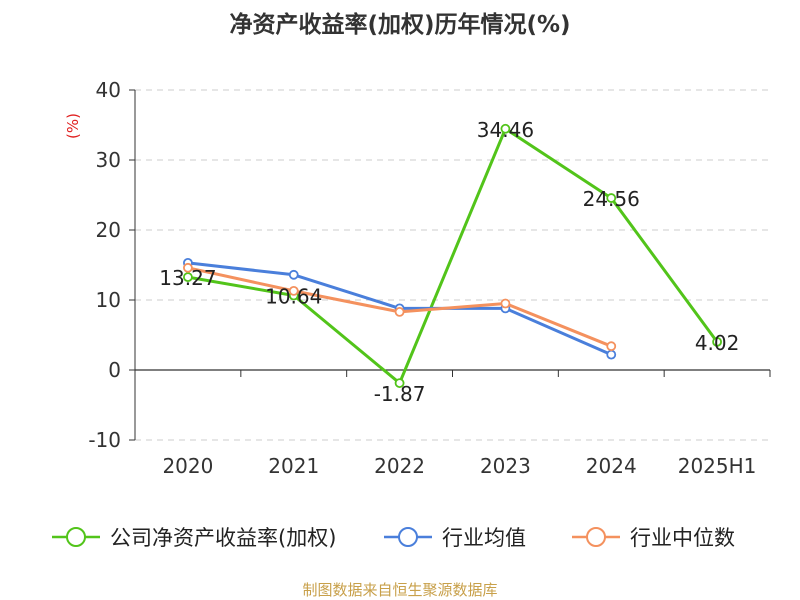  Describe the element at coordinates (73, 126) in the screenshot. I see `y-axis-unit-label: (%)` at that location.